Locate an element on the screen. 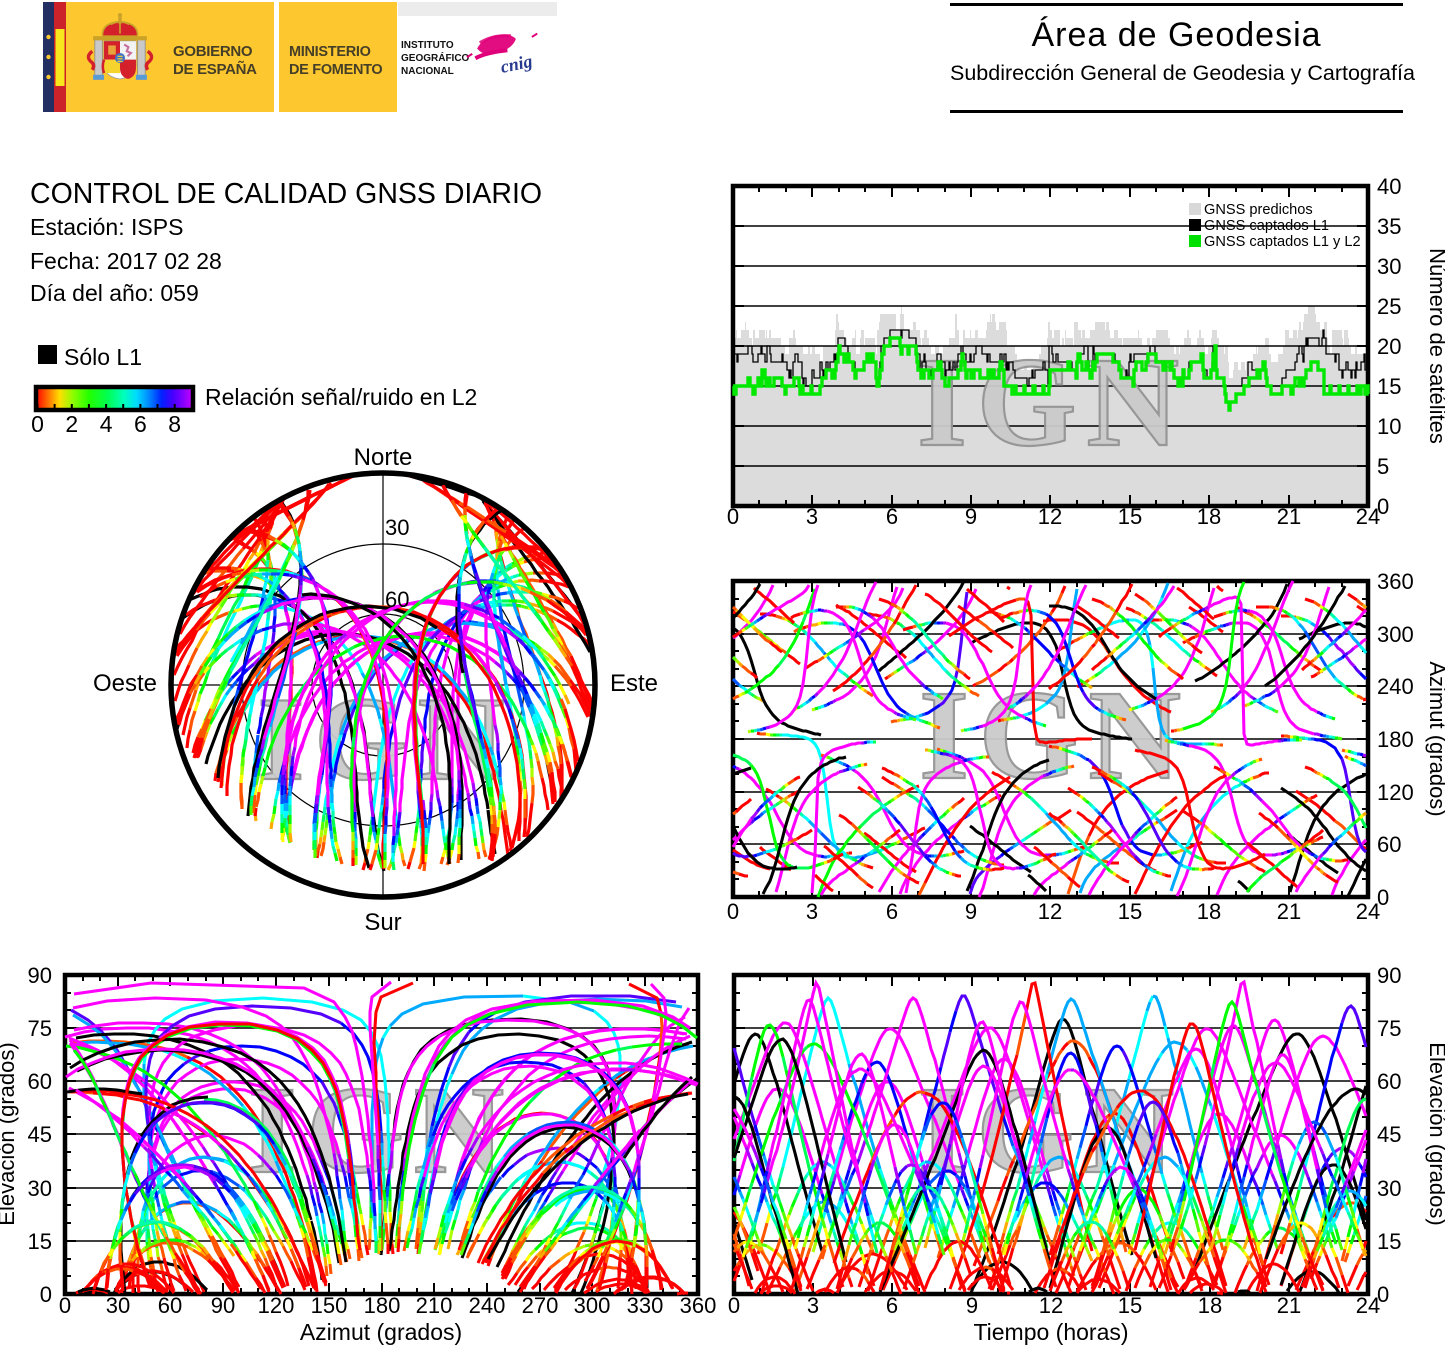 This screenshot has height=1350, width=1445. svg-text: 330 is located at coordinates (645, 1305).